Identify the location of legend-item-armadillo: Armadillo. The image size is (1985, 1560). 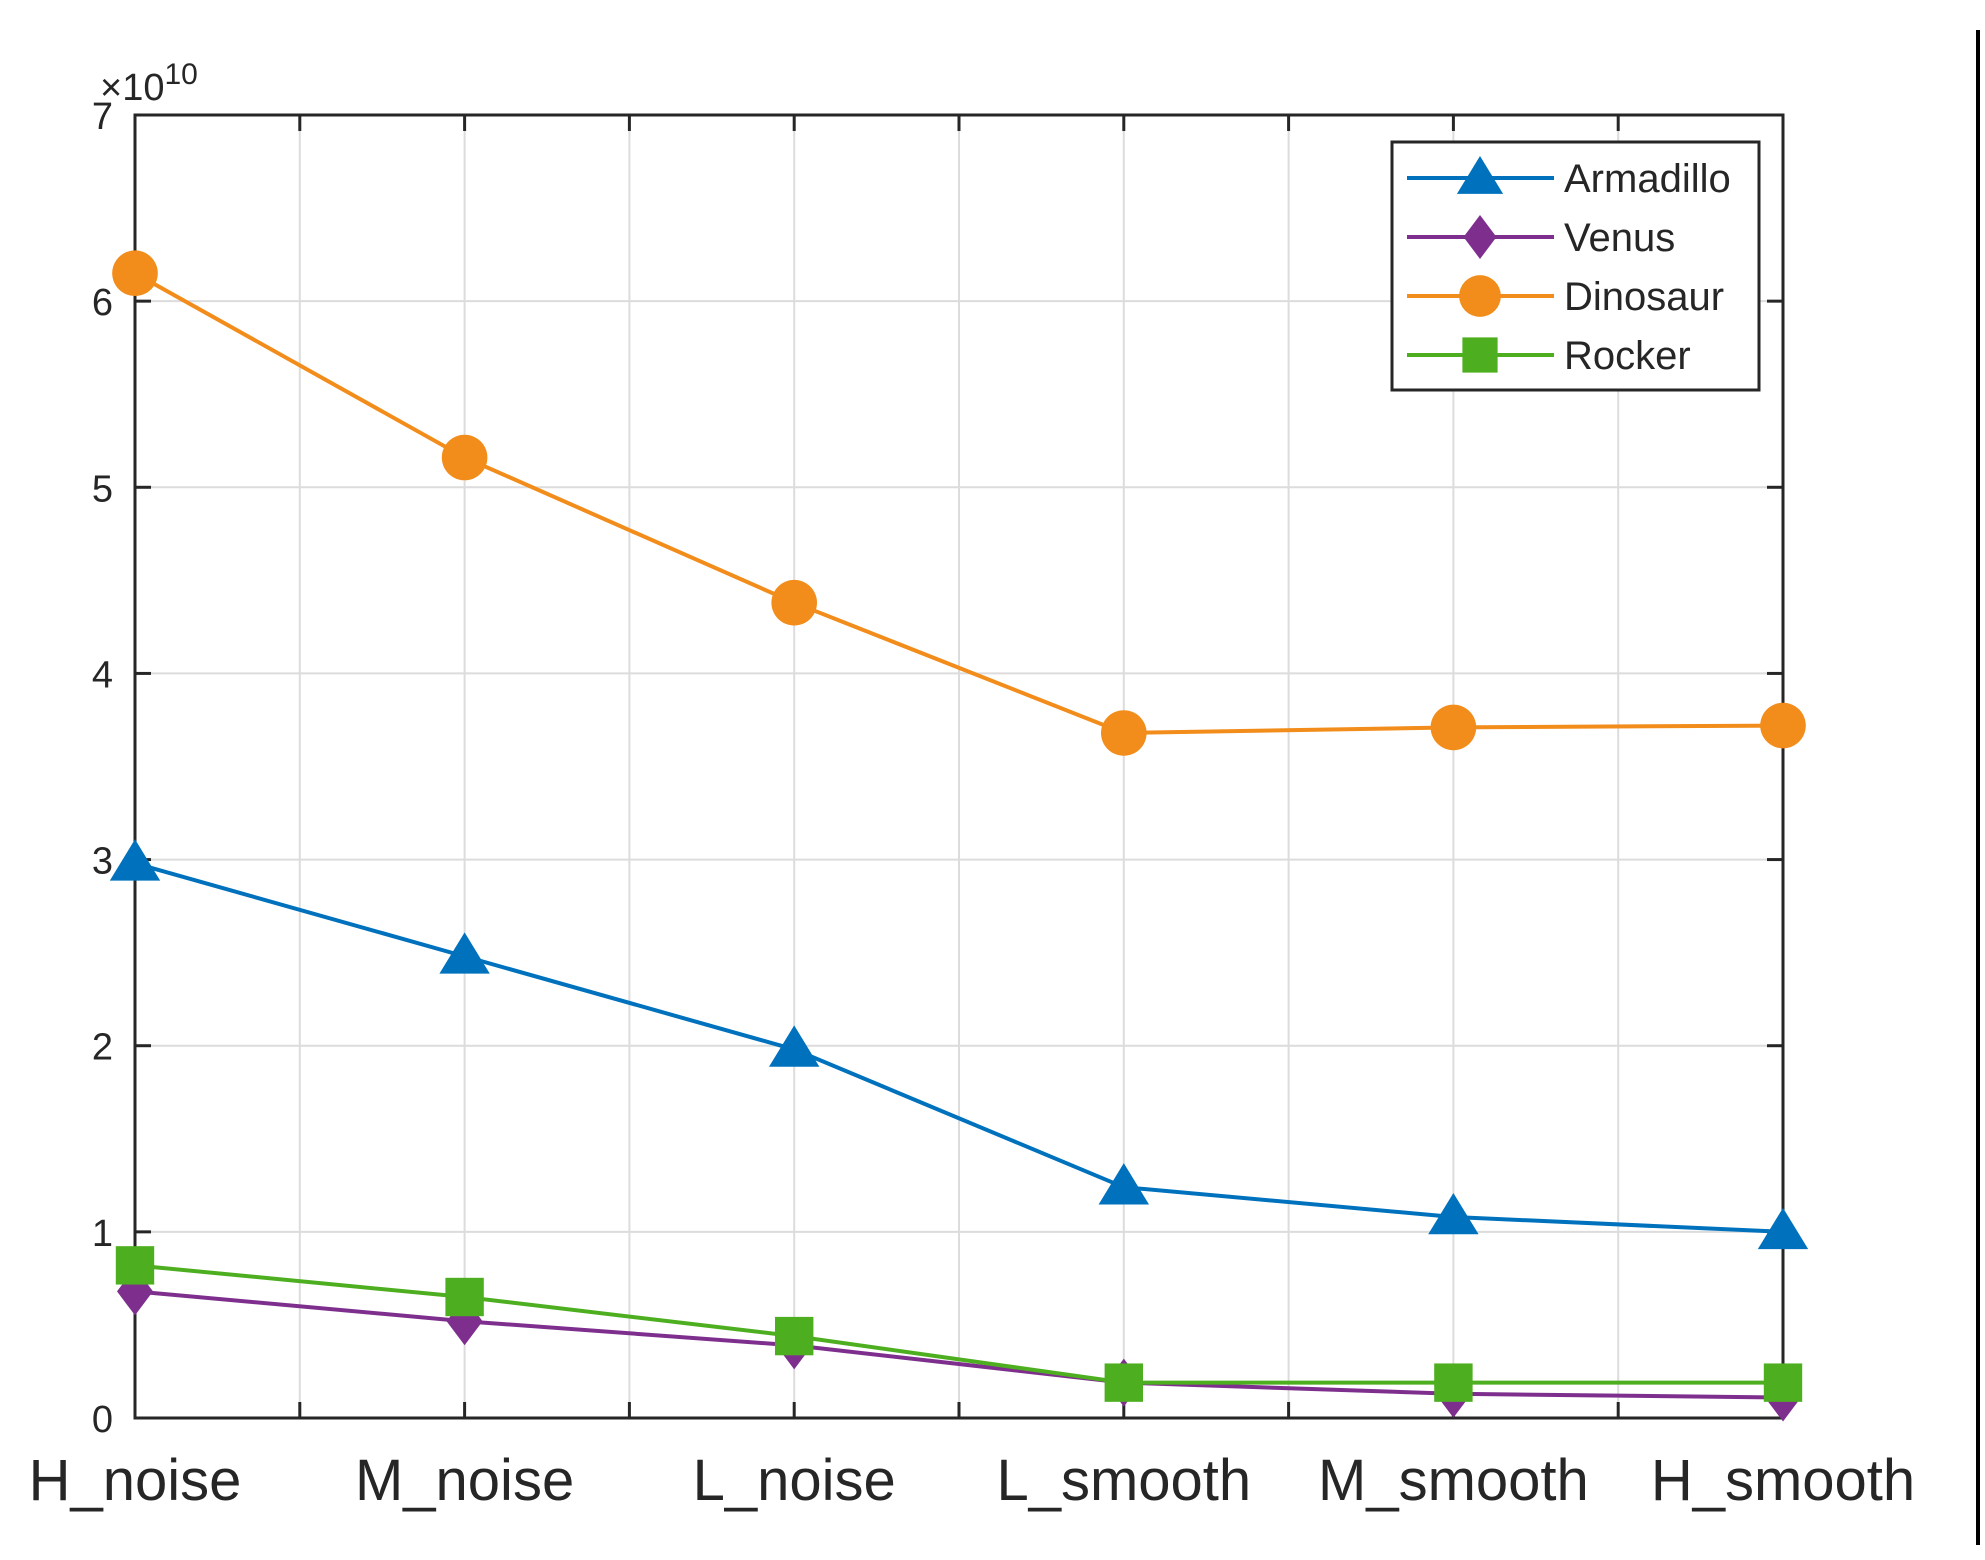
(1569, 178).